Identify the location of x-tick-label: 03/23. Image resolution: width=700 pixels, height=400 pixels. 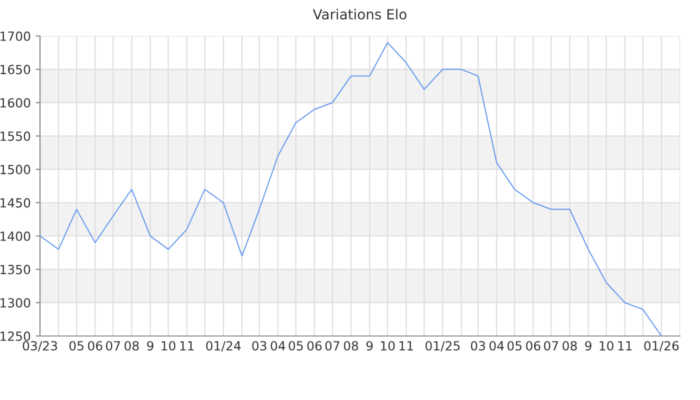
(40, 346).